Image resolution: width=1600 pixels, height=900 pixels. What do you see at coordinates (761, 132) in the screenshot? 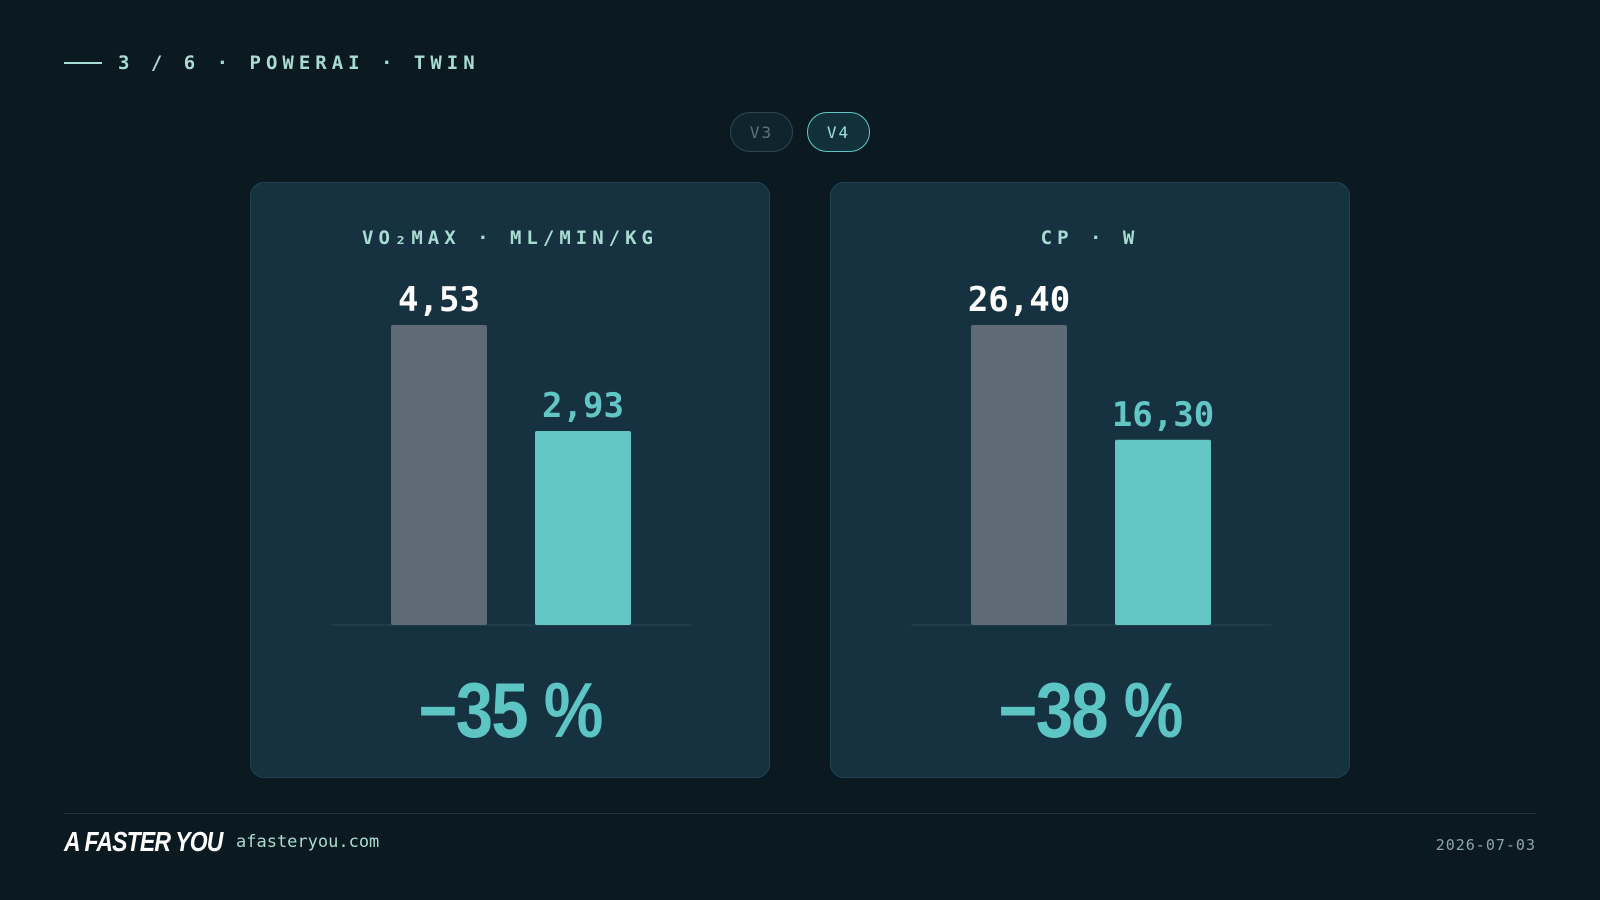
I see `toggle-v3-button: V3` at bounding box center [761, 132].